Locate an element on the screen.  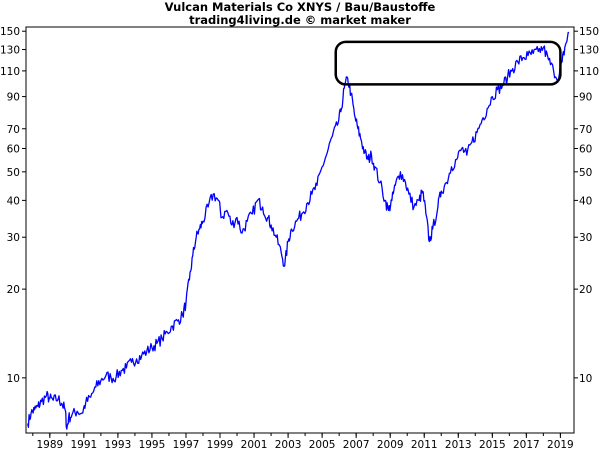
x-tick-label: 2015 is located at coordinates (492, 444).